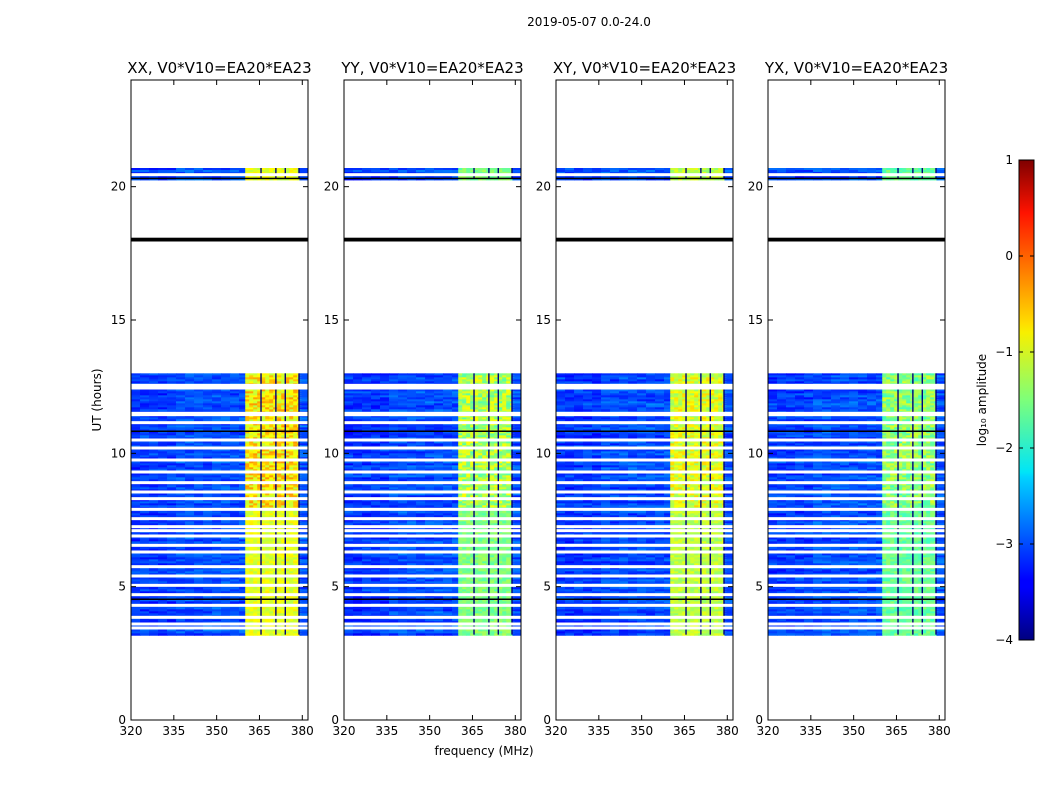 The image size is (1050, 800). Describe the element at coordinates (543, 320) in the screenshot. I see `y-tick-label: 15` at that location.